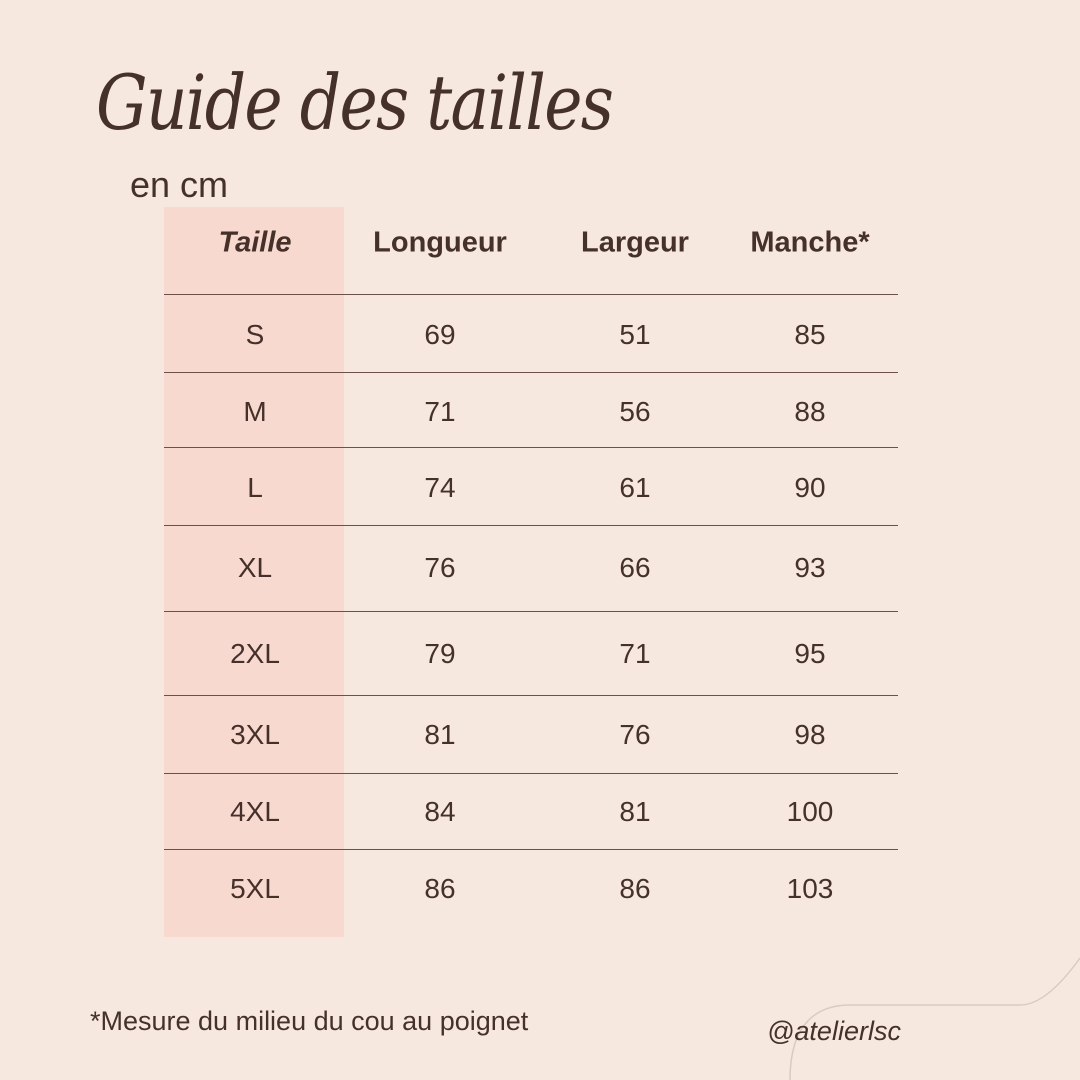 Image resolution: width=1080 pixels, height=1080 pixels. What do you see at coordinates (255, 487) in the screenshot?
I see `size-label: L` at bounding box center [255, 487].